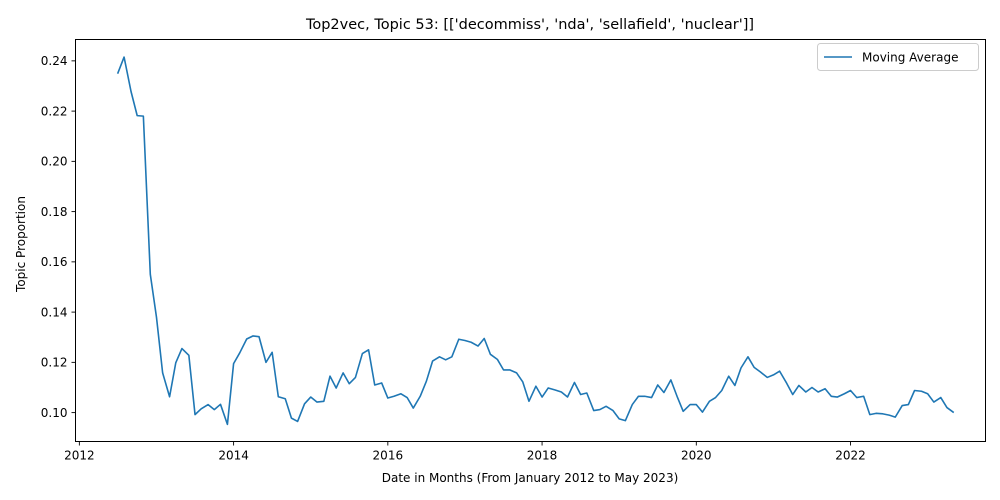 This screenshot has width=1000, height=500. What do you see at coordinates (21, 244) in the screenshot?
I see `y-axis-label: Topic Proportion` at bounding box center [21, 244].